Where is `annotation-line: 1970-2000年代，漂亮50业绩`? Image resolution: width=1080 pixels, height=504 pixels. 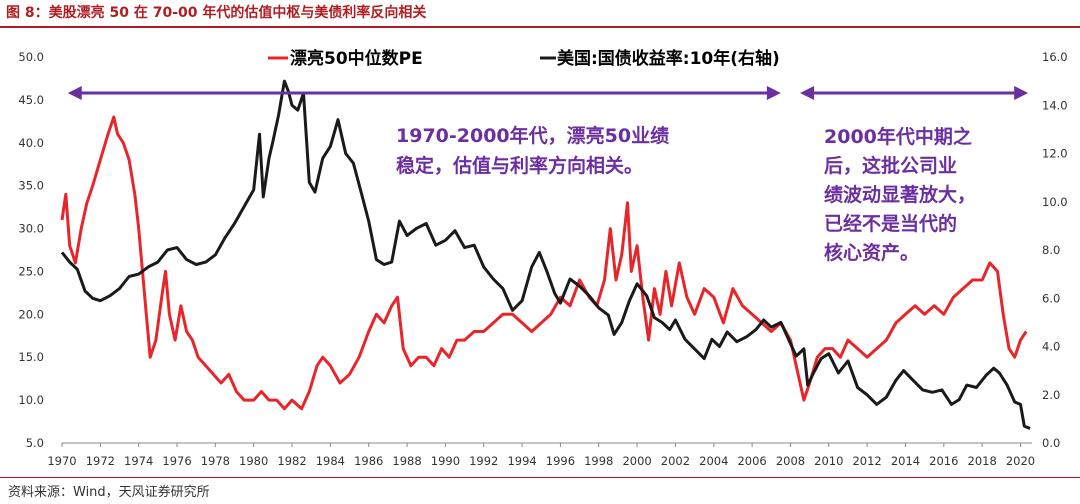 annotation-line: 1970-2000年代，漂亮50业绩 is located at coordinates (532, 135).